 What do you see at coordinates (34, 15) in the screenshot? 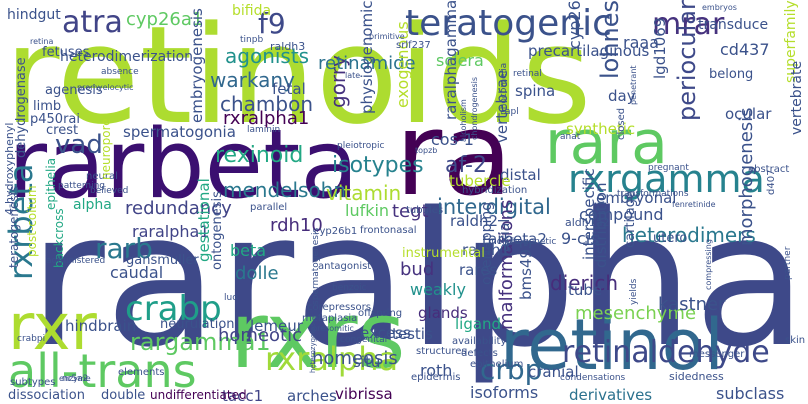
I see `cloud-word: hindgut` at bounding box center [34, 15].